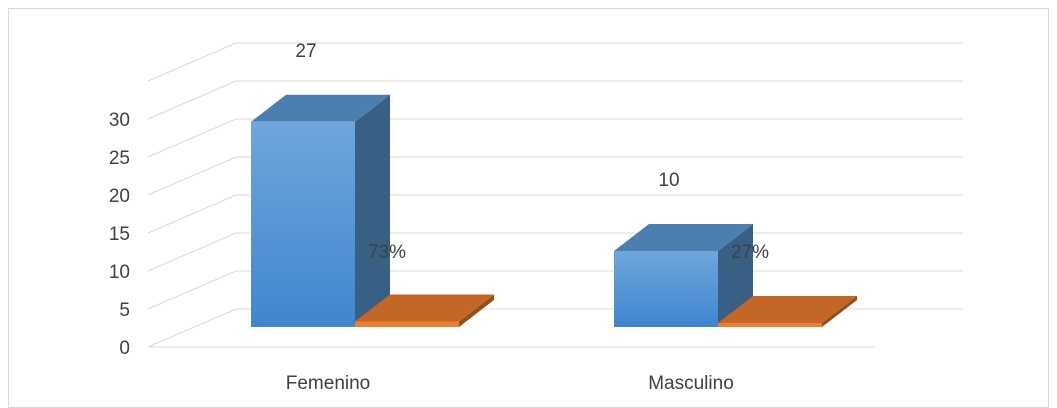  What do you see at coordinates (387, 252) in the screenshot?
I see `data-label: 73%` at bounding box center [387, 252].